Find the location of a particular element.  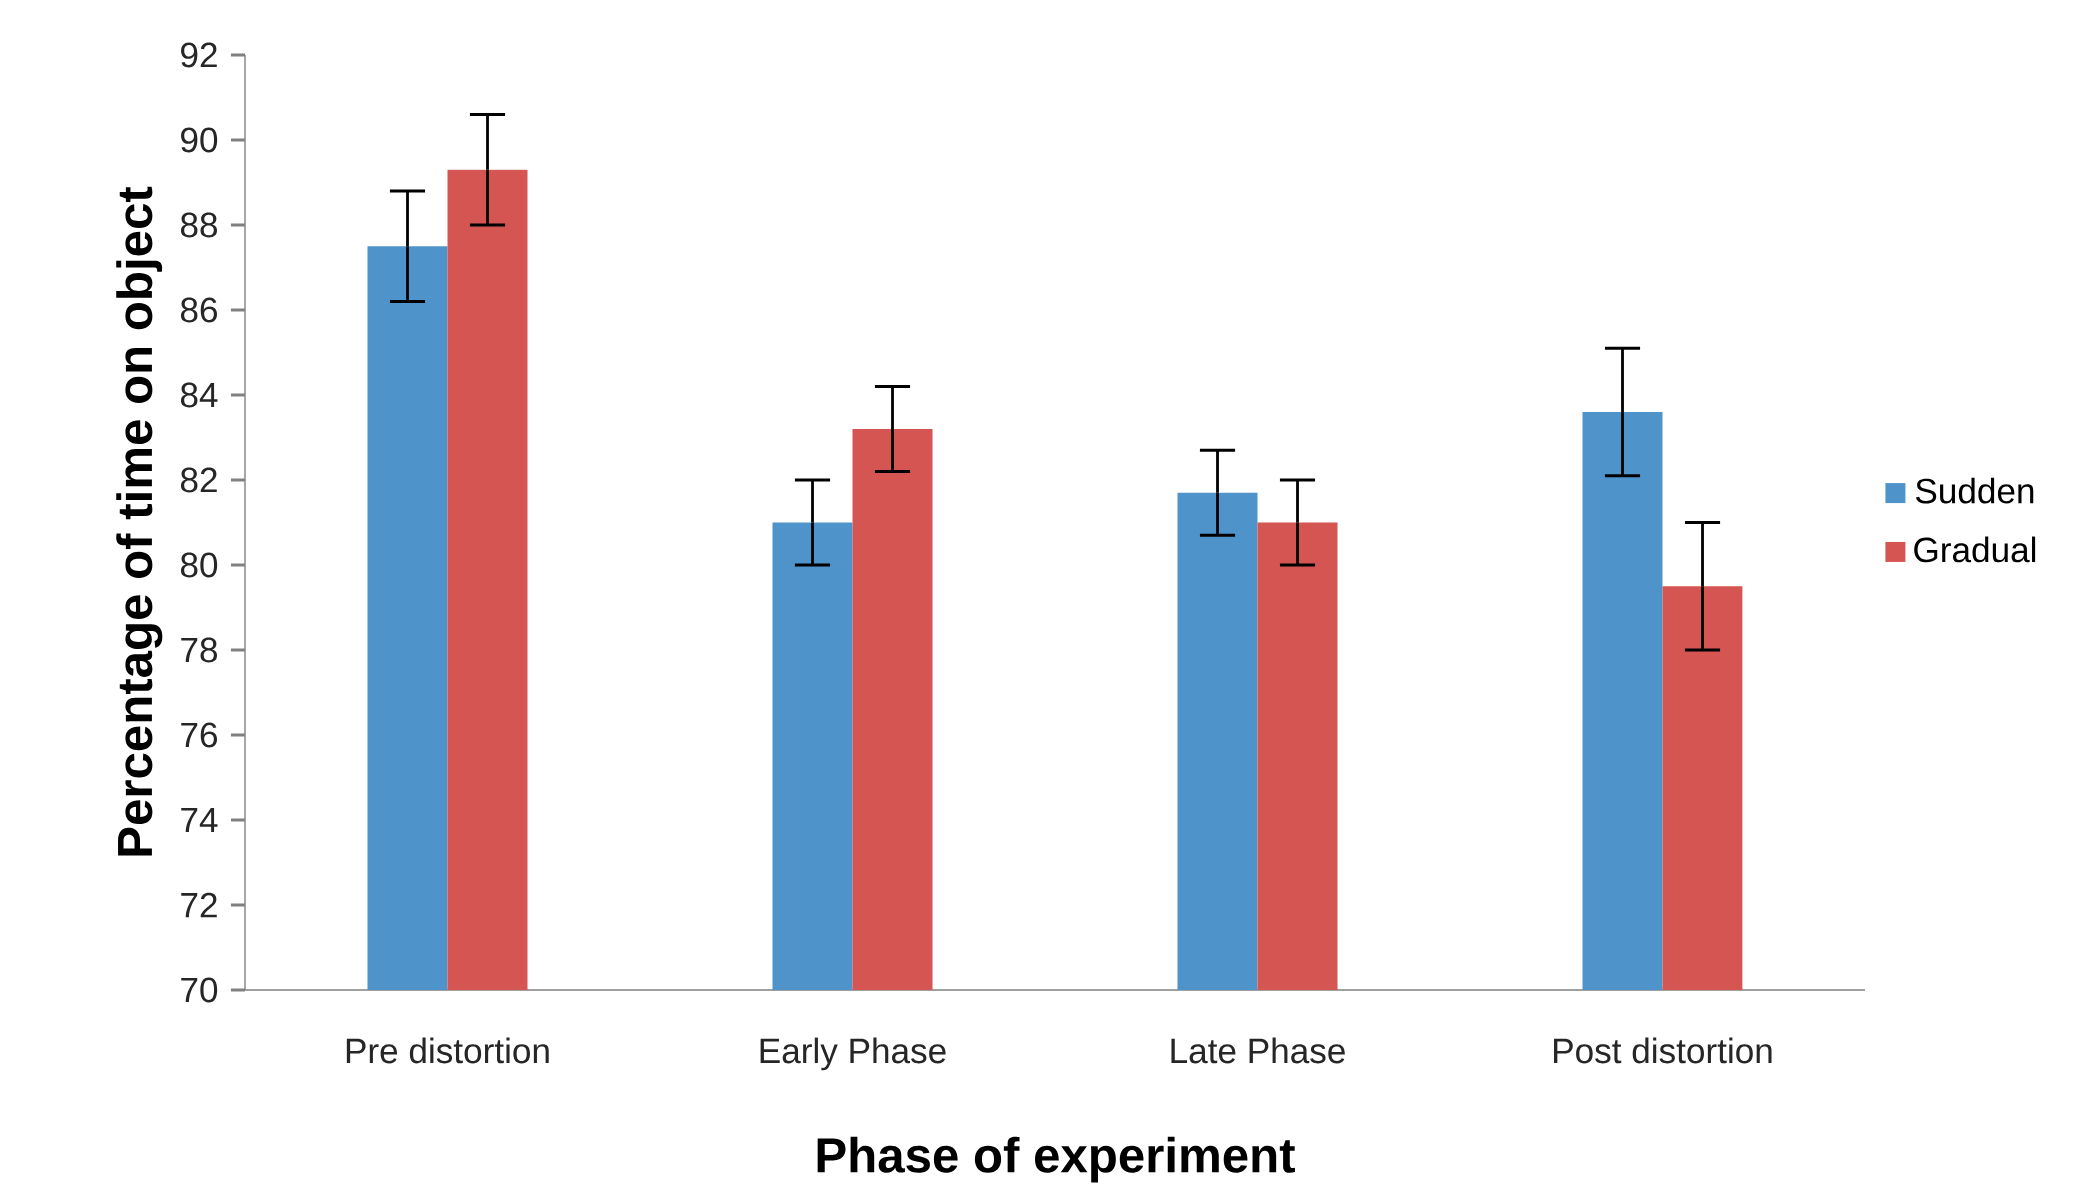

y-tick-label: 76 is located at coordinates (199, 735).